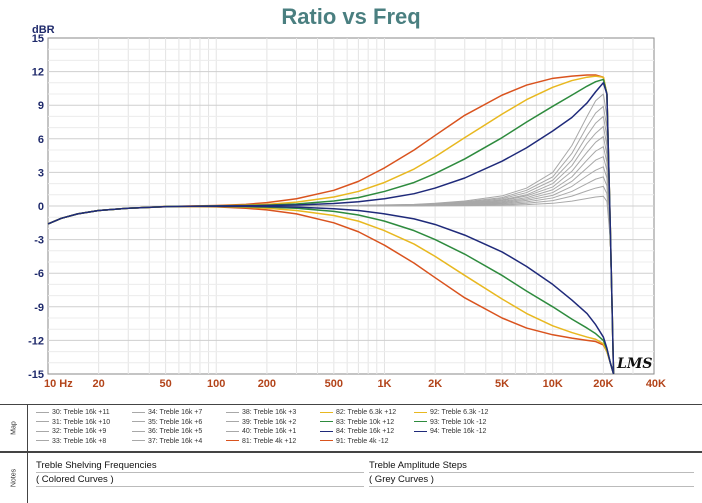 This screenshot has height=503, width=702. I want to click on y-tick-label: 12, so click(38, 73).